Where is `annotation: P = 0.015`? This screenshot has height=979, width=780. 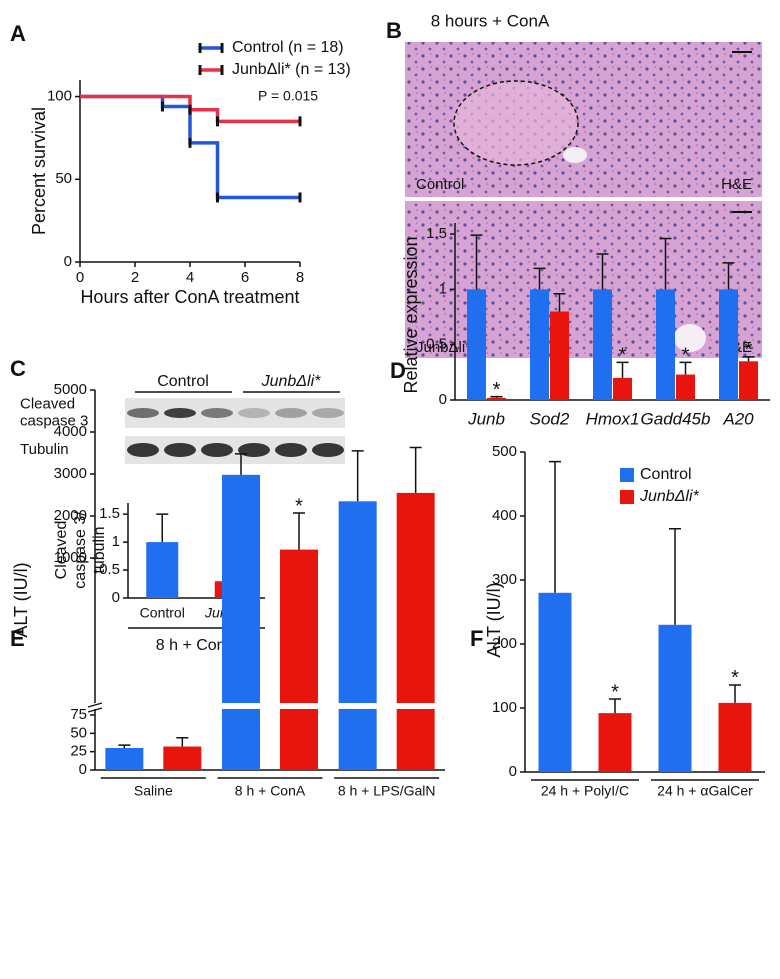 annotation: P = 0.015 is located at coordinates (288, 96).